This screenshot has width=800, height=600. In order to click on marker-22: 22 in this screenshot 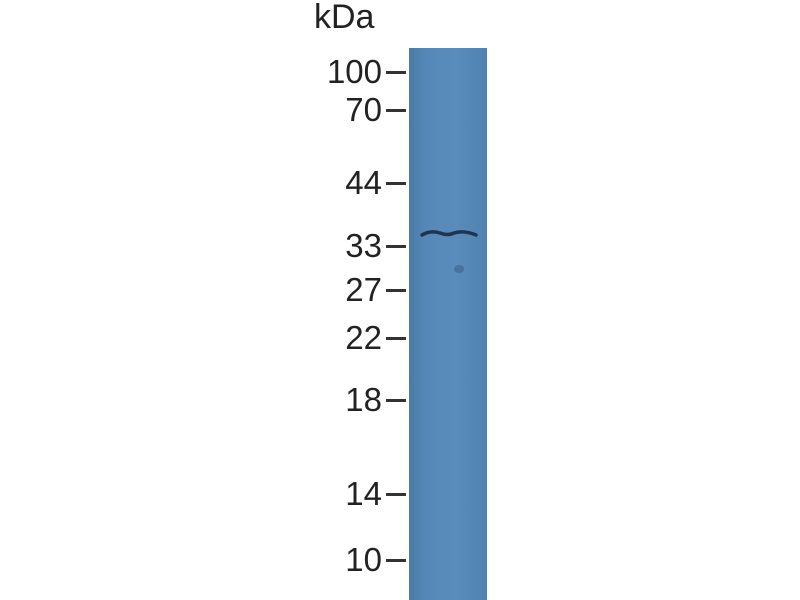, I will do `click(353, 337)`.